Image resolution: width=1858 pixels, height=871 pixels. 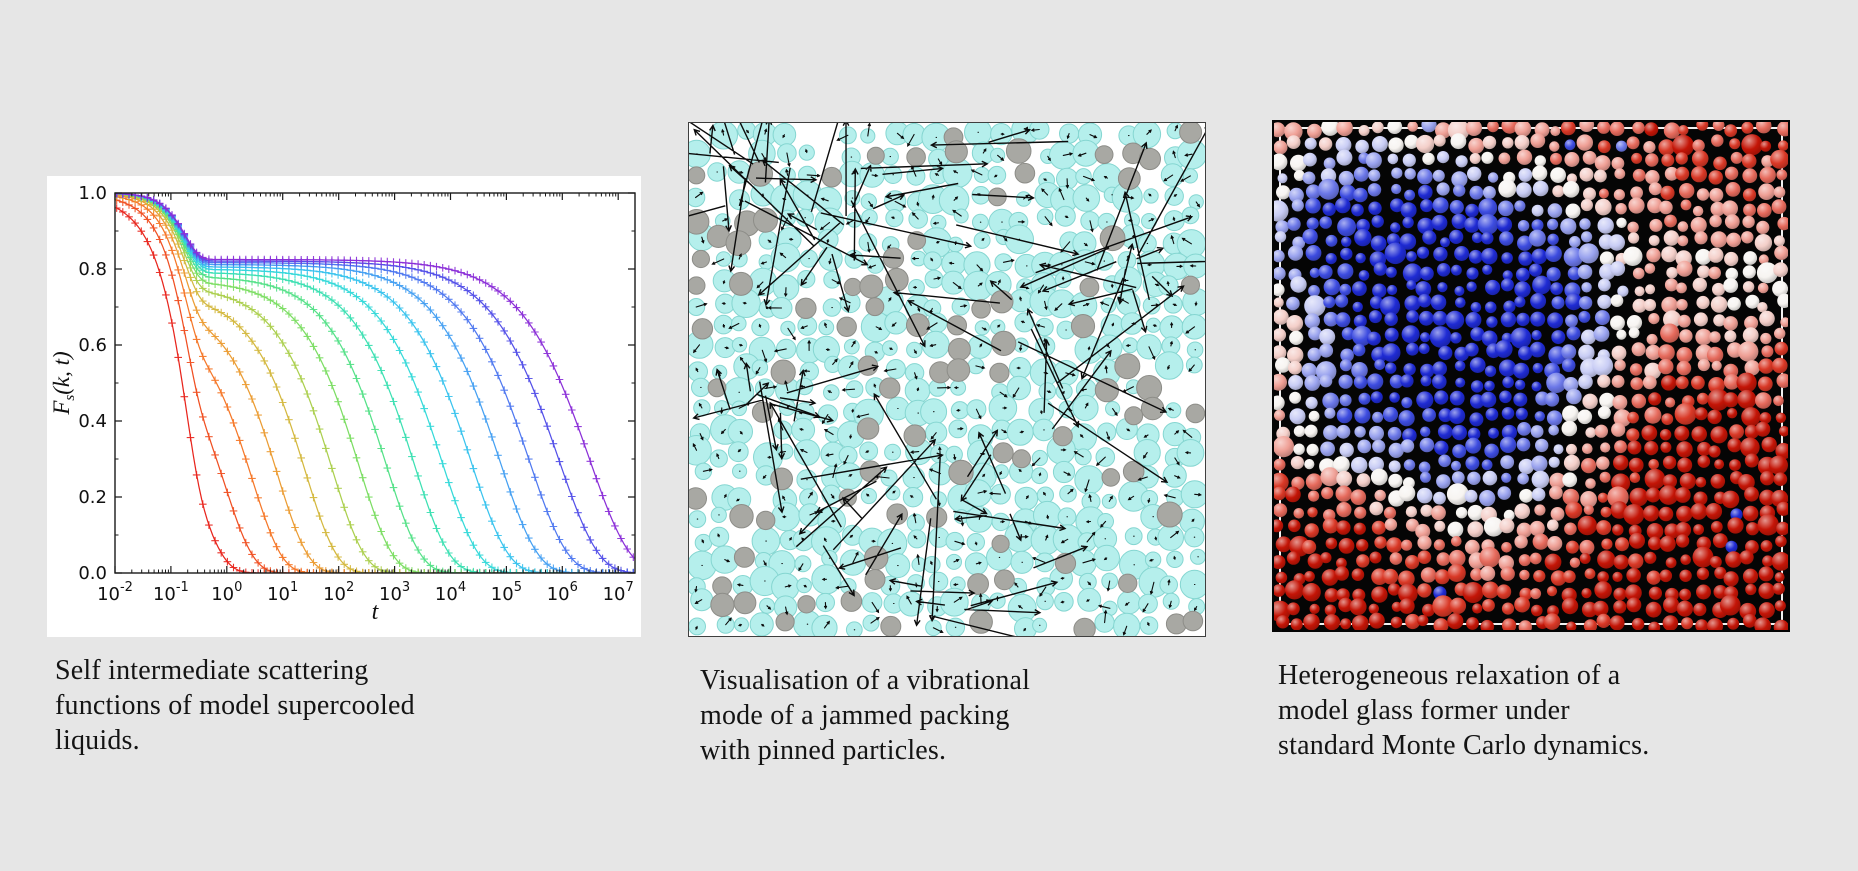 What do you see at coordinates (506, 592) in the screenshot?
I see `svg-text: 10⁵` at bounding box center [506, 592].